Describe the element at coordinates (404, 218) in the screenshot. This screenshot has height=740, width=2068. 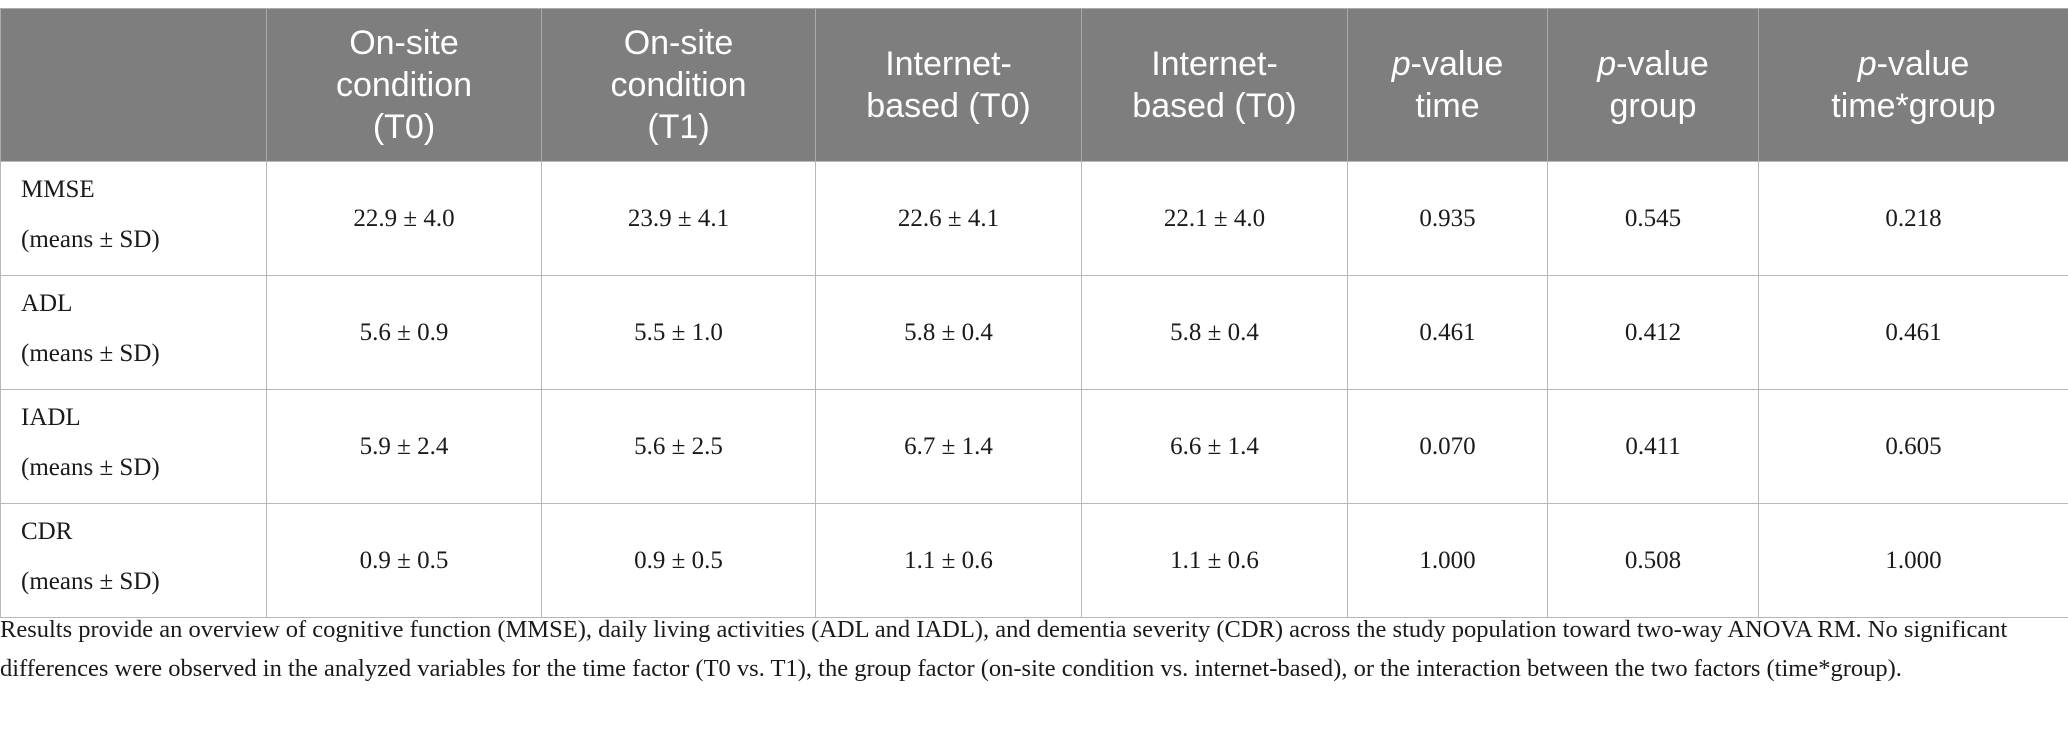
I see `table-cell: 22.9 ± 4.0` at that location.